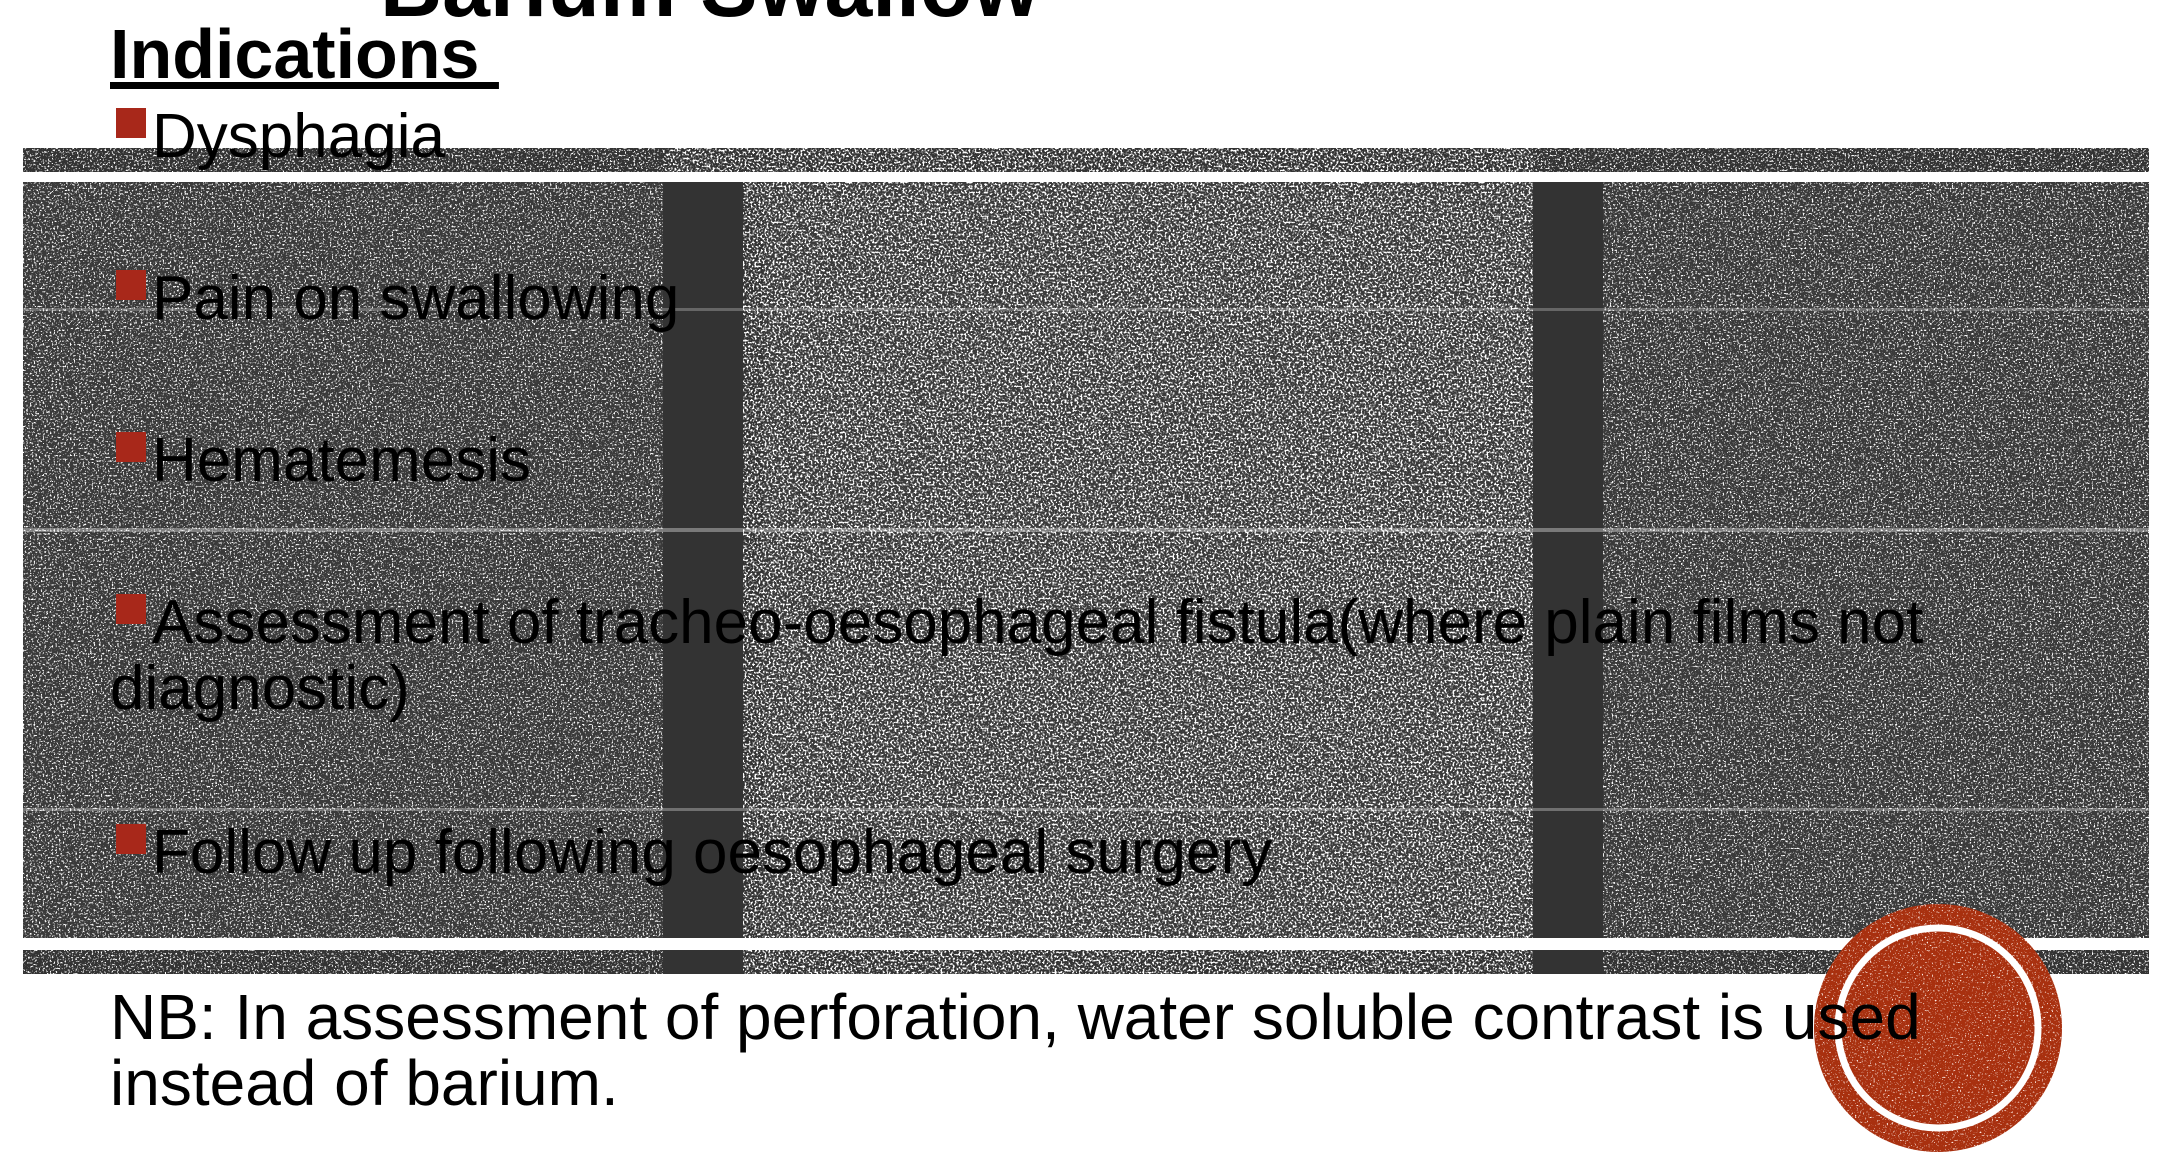  Describe the element at coordinates (341, 460) in the screenshot. I see `indication-text: Hematemesis` at that location.